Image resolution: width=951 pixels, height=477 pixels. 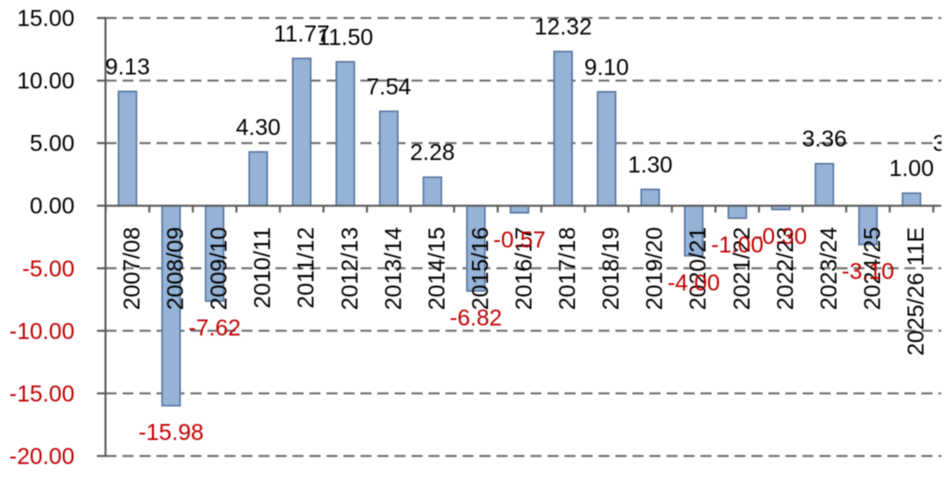 I want to click on svg-text: 2016/17, so click(x=524, y=268).